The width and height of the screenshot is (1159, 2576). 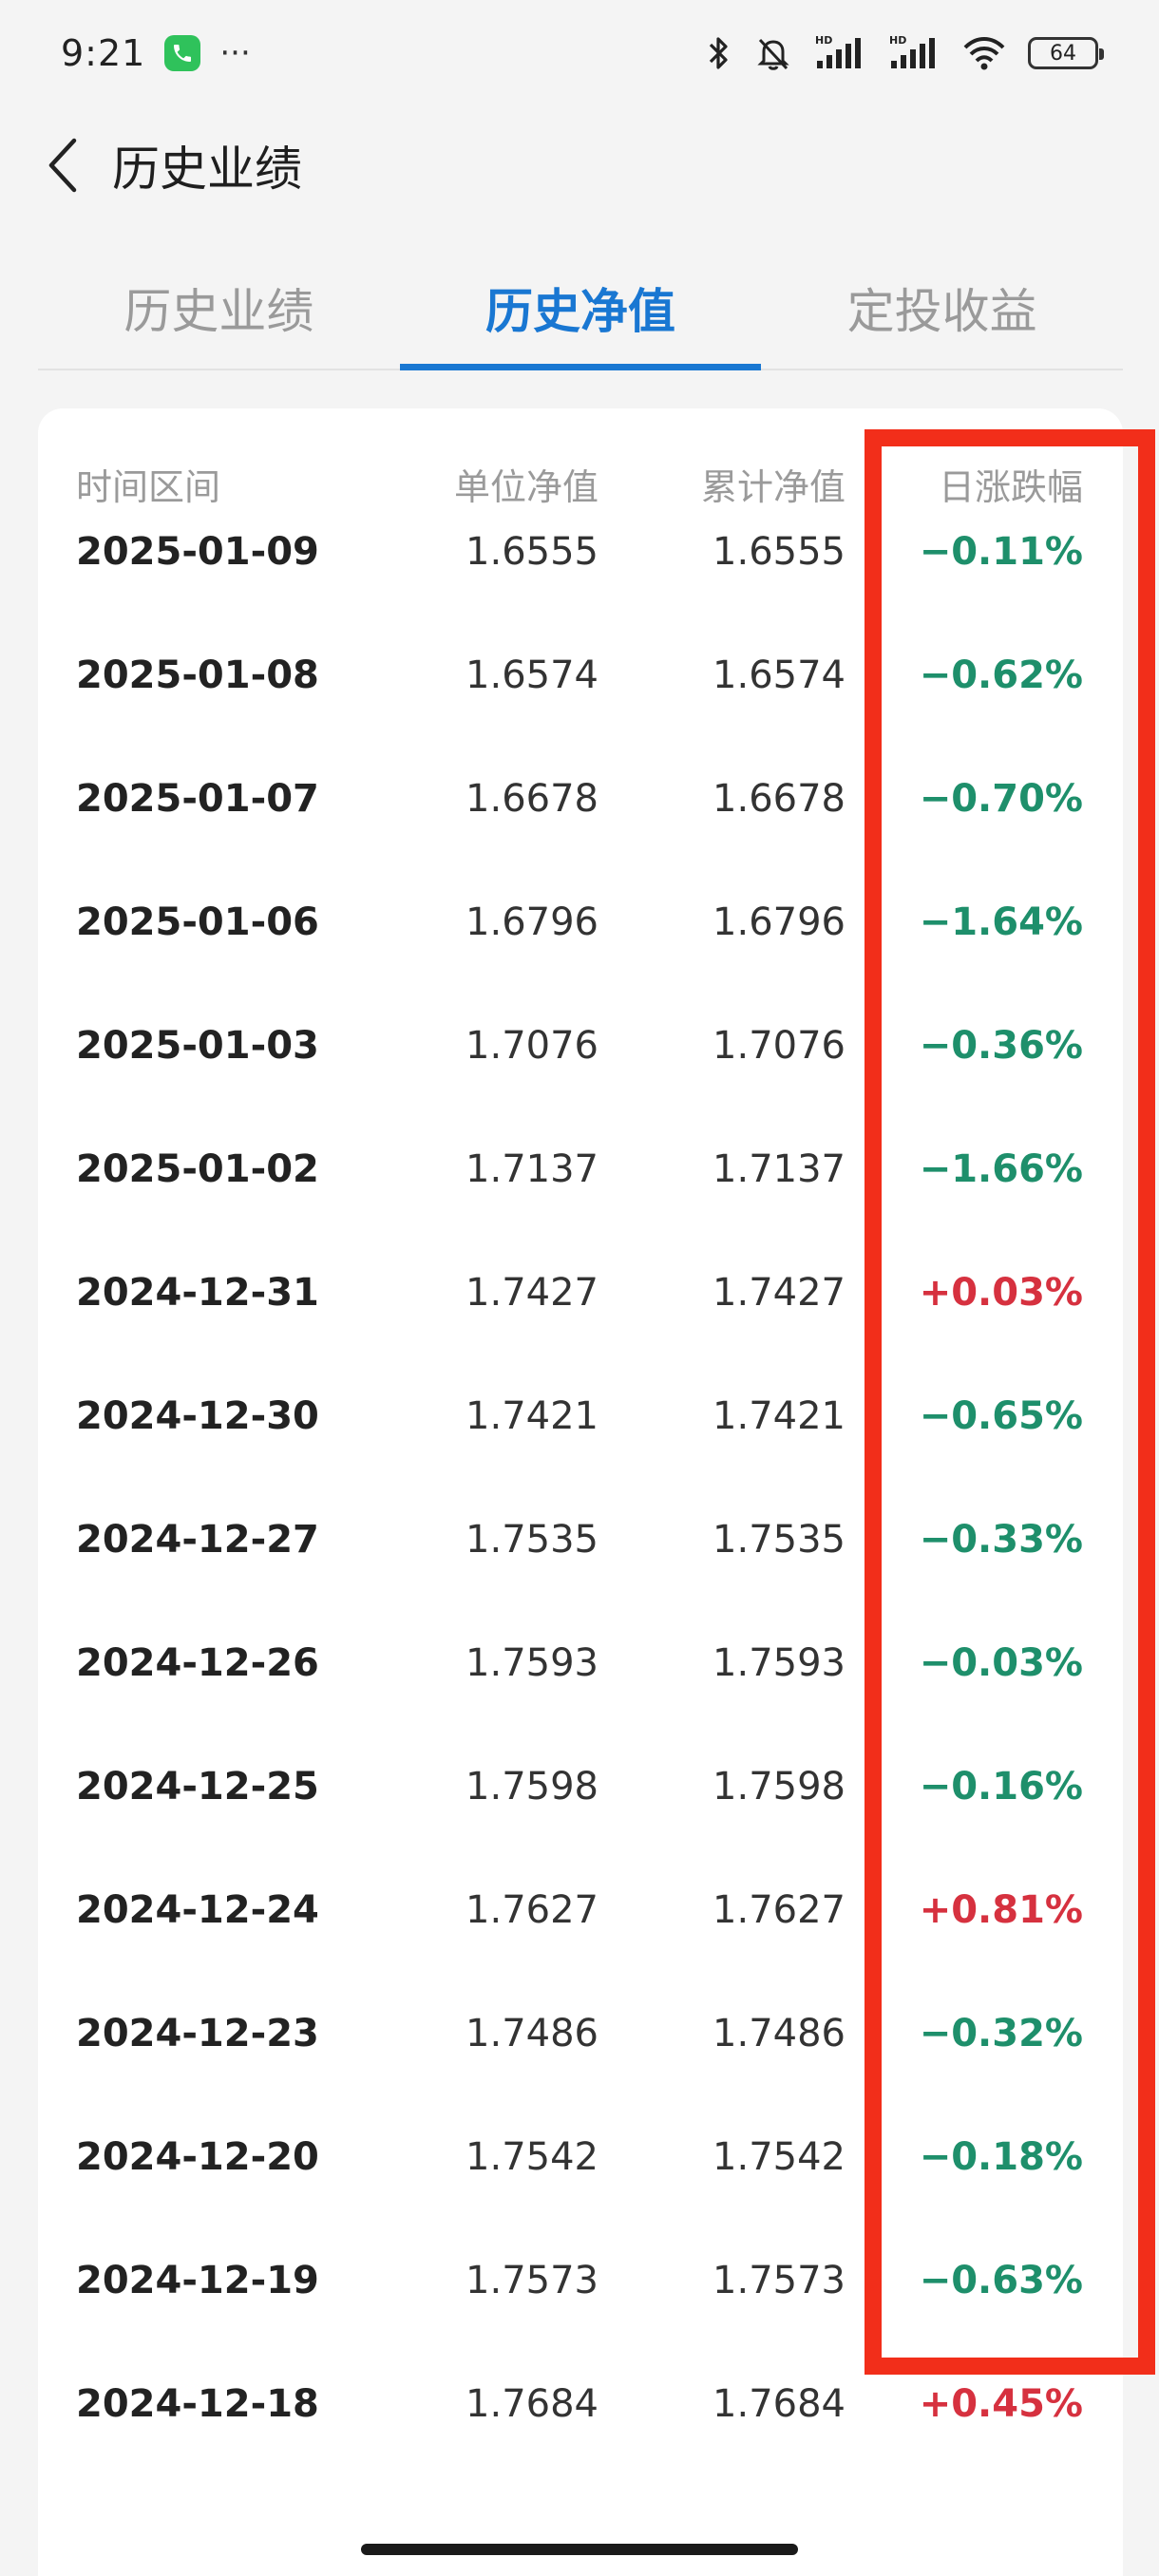 I want to click on status-bar: 9:21 ··· HD HD, so click(x=579, y=53).